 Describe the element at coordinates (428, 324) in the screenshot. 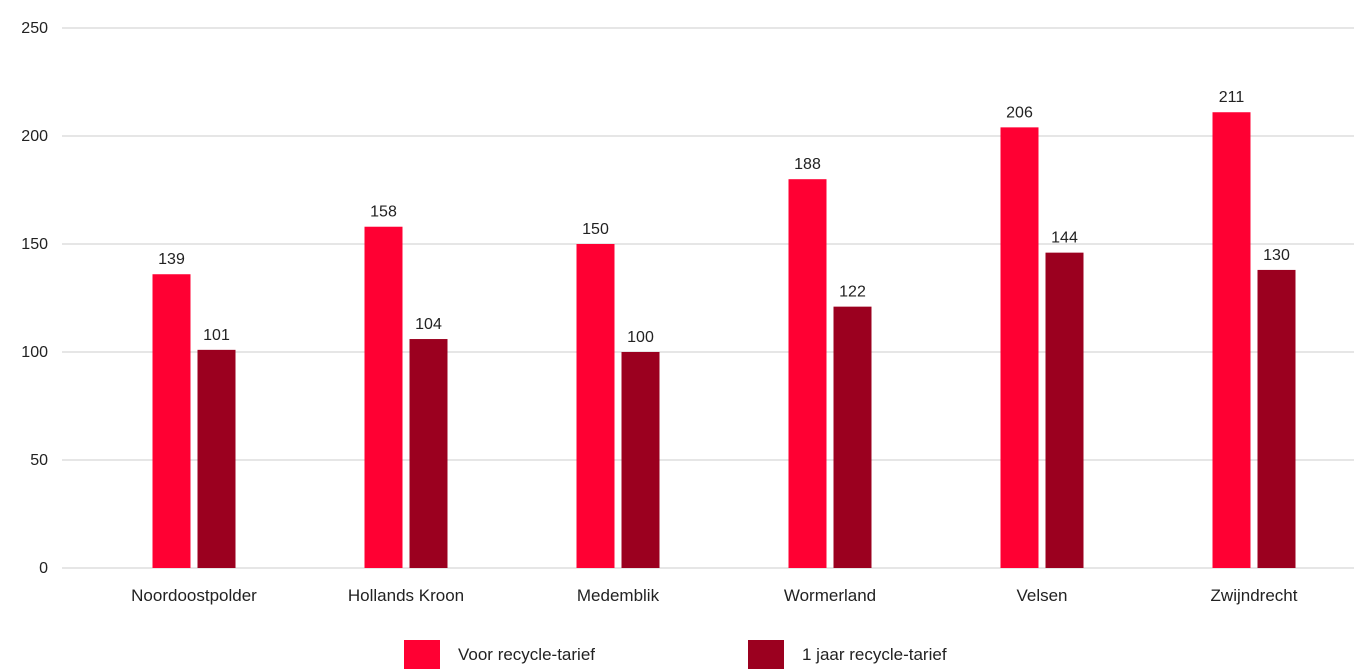

I see `data-label: 104` at that location.